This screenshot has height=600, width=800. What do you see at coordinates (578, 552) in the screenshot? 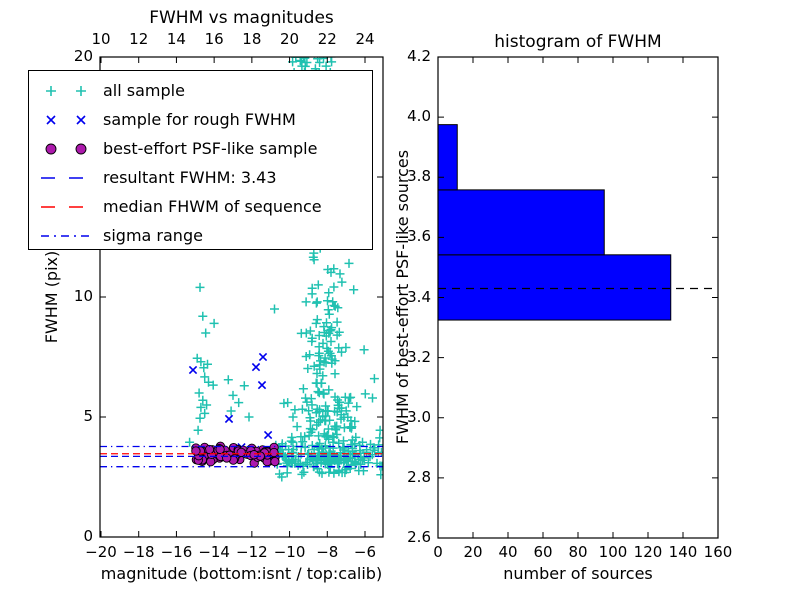
I see `right-x-tick-label: 80` at bounding box center [578, 552].